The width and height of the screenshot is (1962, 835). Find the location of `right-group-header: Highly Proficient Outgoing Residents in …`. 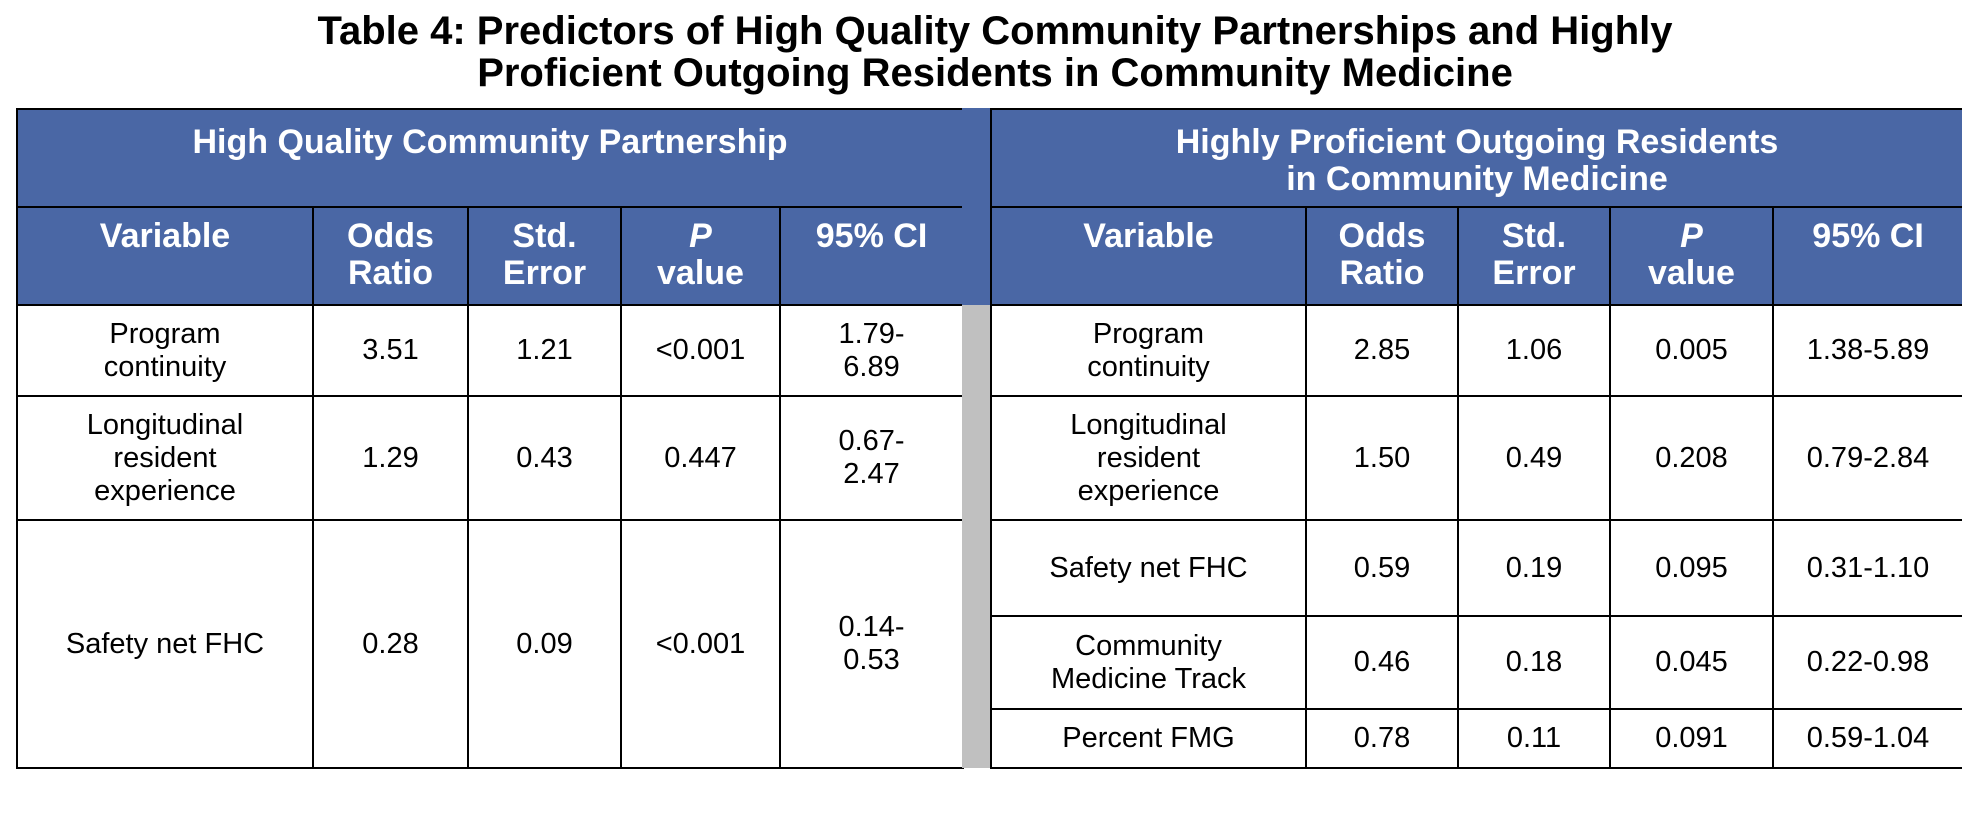

right-group-header: Highly Proficient Outgoing Residents in … is located at coordinates (1475, 158).